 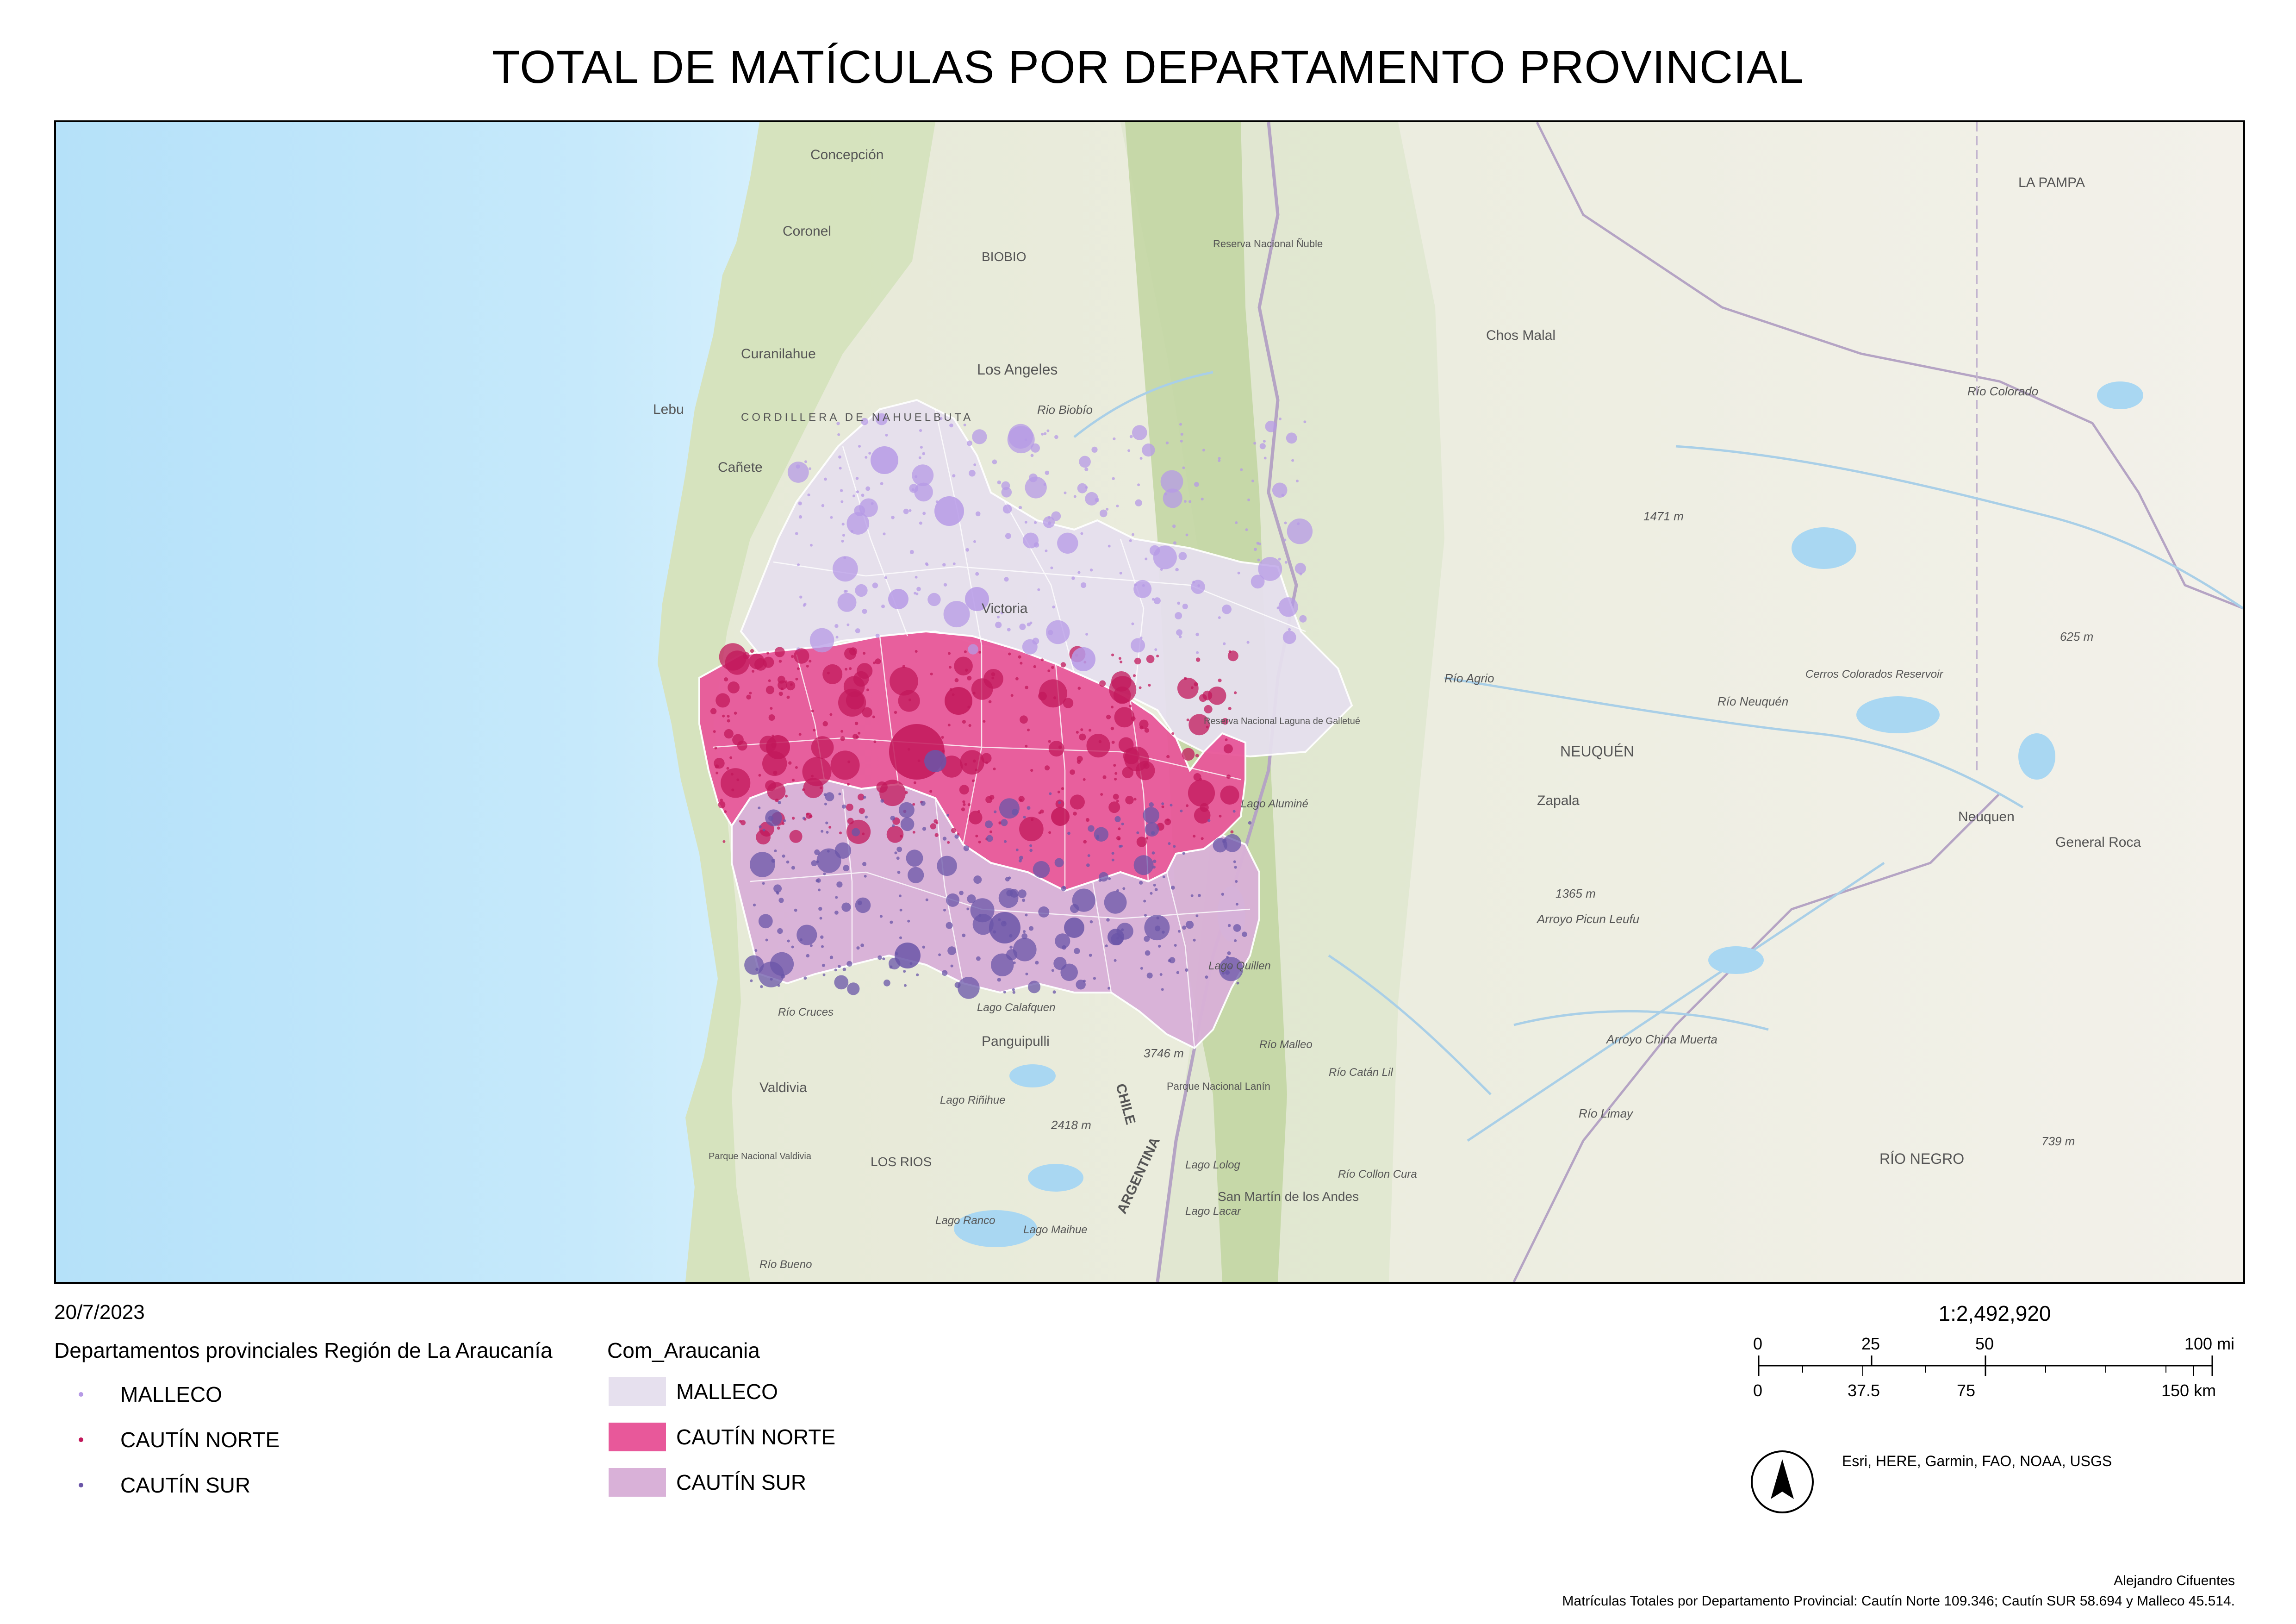 I want to click on label-alt-3746: 3746 m, so click(x=1164, y=1053).